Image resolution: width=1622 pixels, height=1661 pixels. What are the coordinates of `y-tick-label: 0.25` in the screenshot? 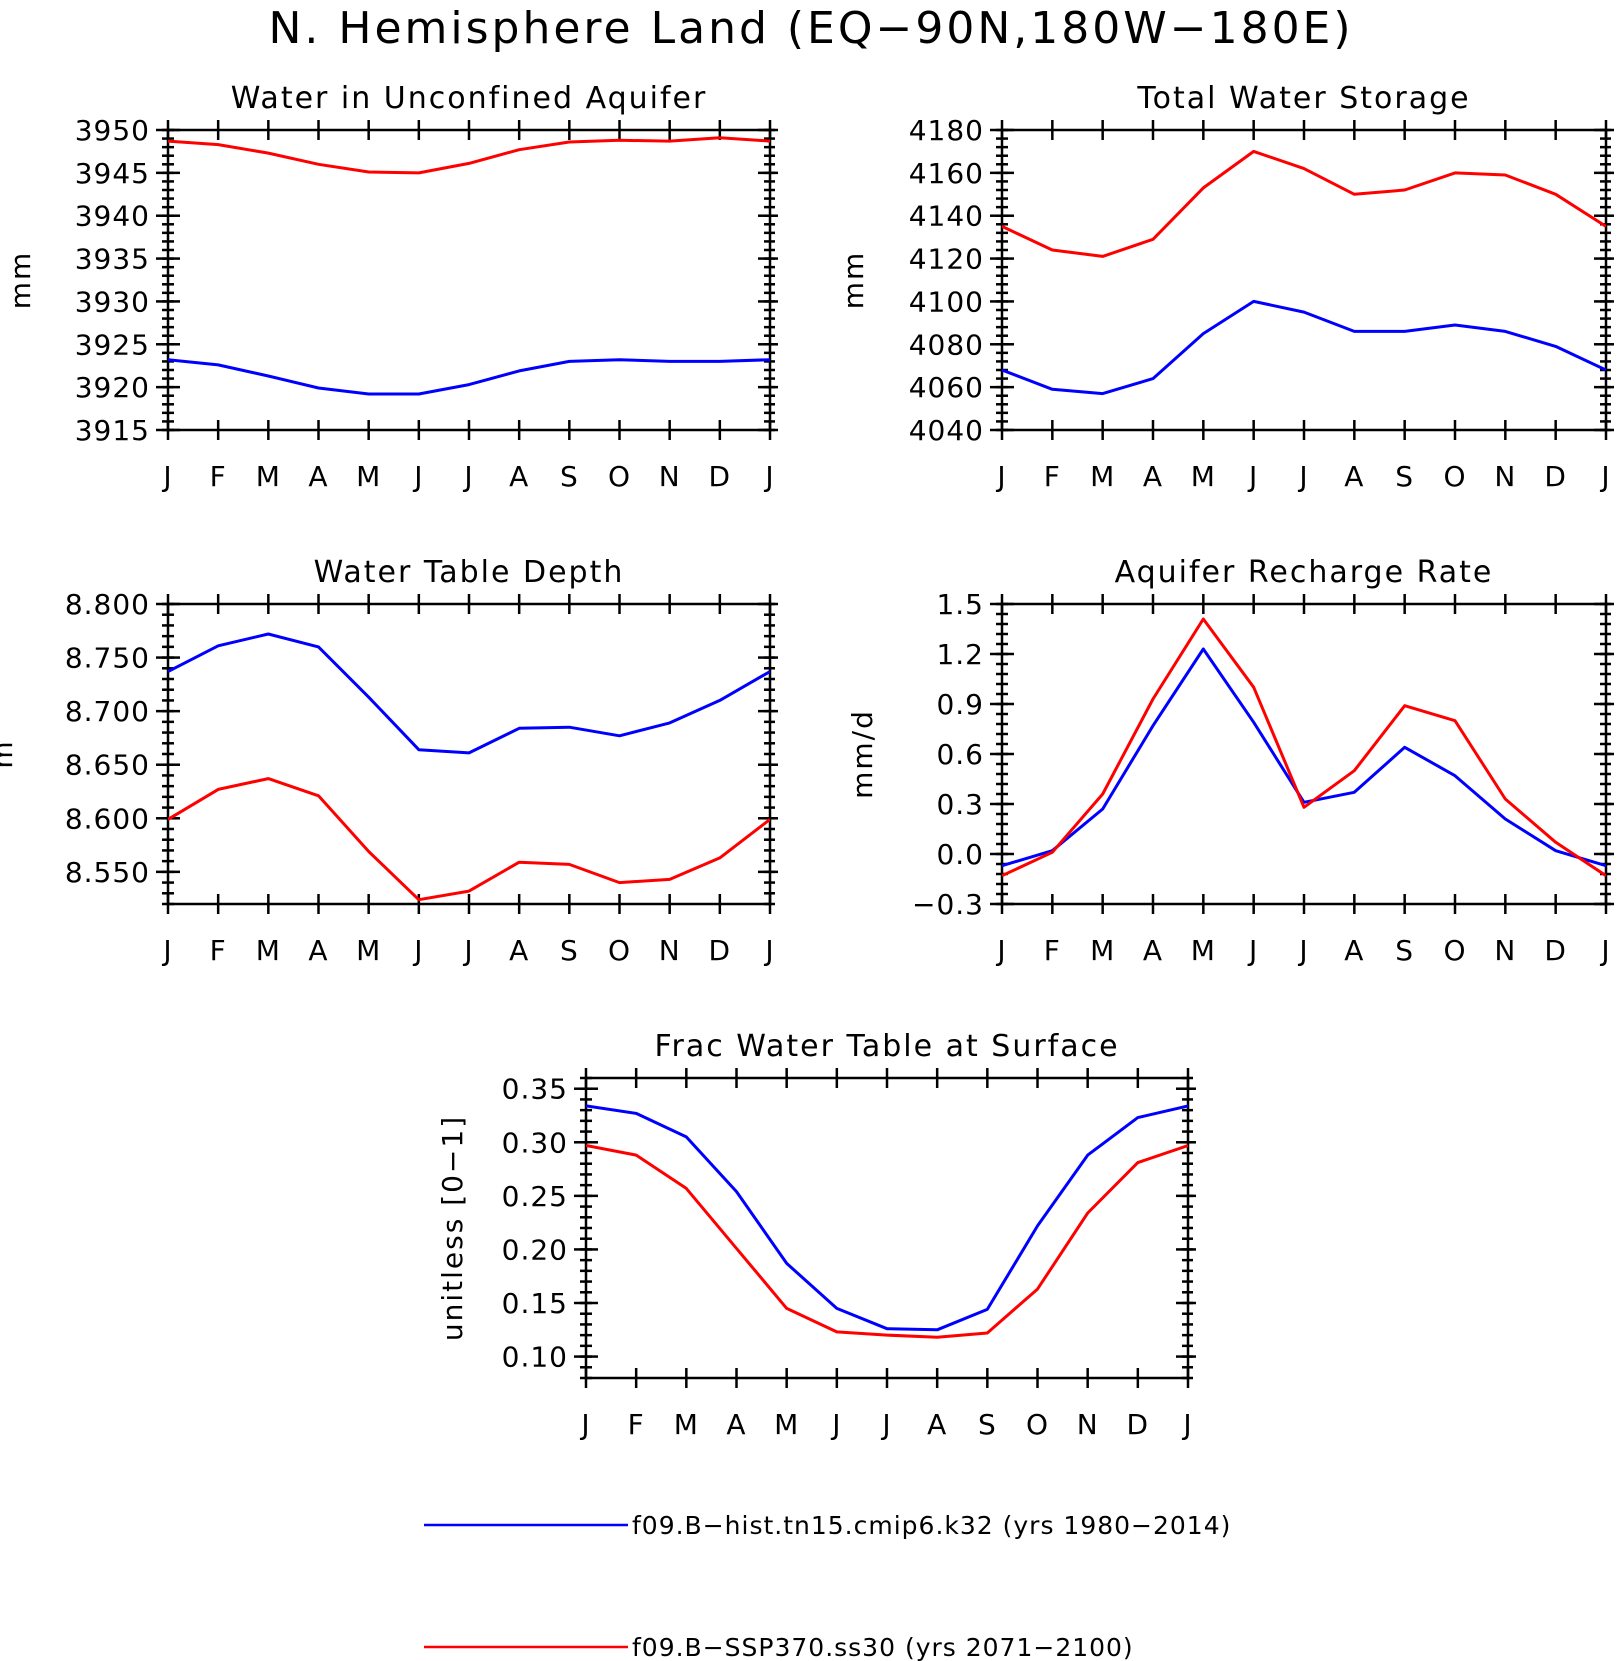 It's located at (535, 1196).